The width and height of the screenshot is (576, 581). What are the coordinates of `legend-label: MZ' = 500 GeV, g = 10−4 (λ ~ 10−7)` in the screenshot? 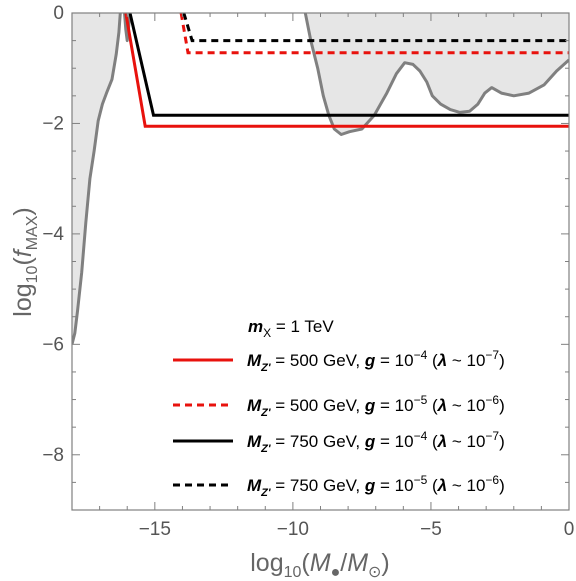 It's located at (376, 361).